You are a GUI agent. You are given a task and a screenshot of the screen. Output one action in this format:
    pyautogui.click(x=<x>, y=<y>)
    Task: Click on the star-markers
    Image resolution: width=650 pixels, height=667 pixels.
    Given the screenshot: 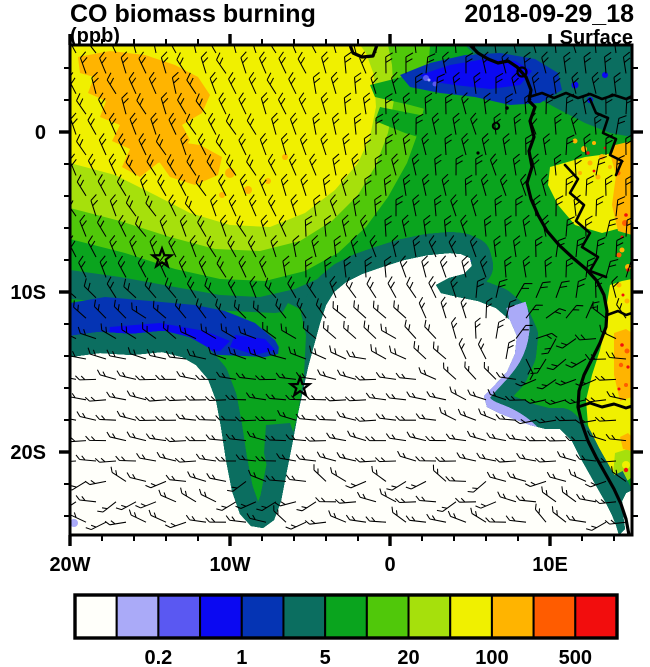 What is the action you would take?
    pyautogui.click(x=231, y=321)
    